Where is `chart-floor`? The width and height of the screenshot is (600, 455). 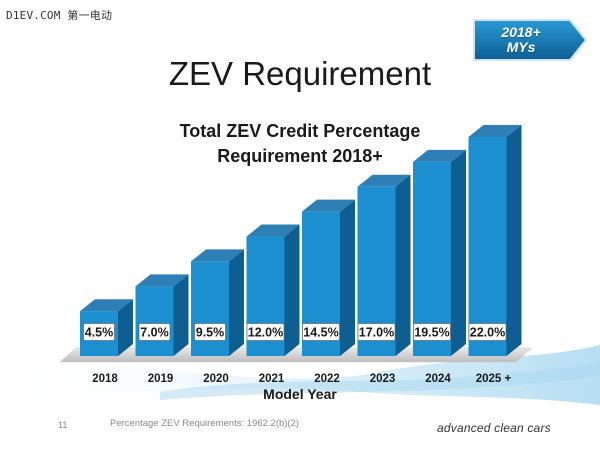 chart-floor is located at coordinates (296, 355).